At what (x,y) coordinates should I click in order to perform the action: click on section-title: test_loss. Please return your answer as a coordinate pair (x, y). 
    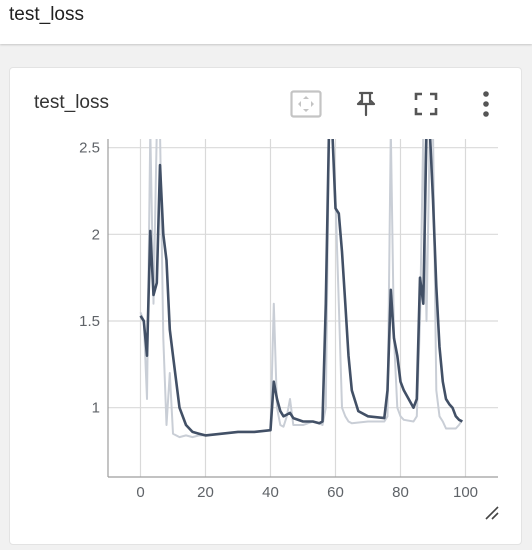
    Looking at the image, I should click on (46, 14).